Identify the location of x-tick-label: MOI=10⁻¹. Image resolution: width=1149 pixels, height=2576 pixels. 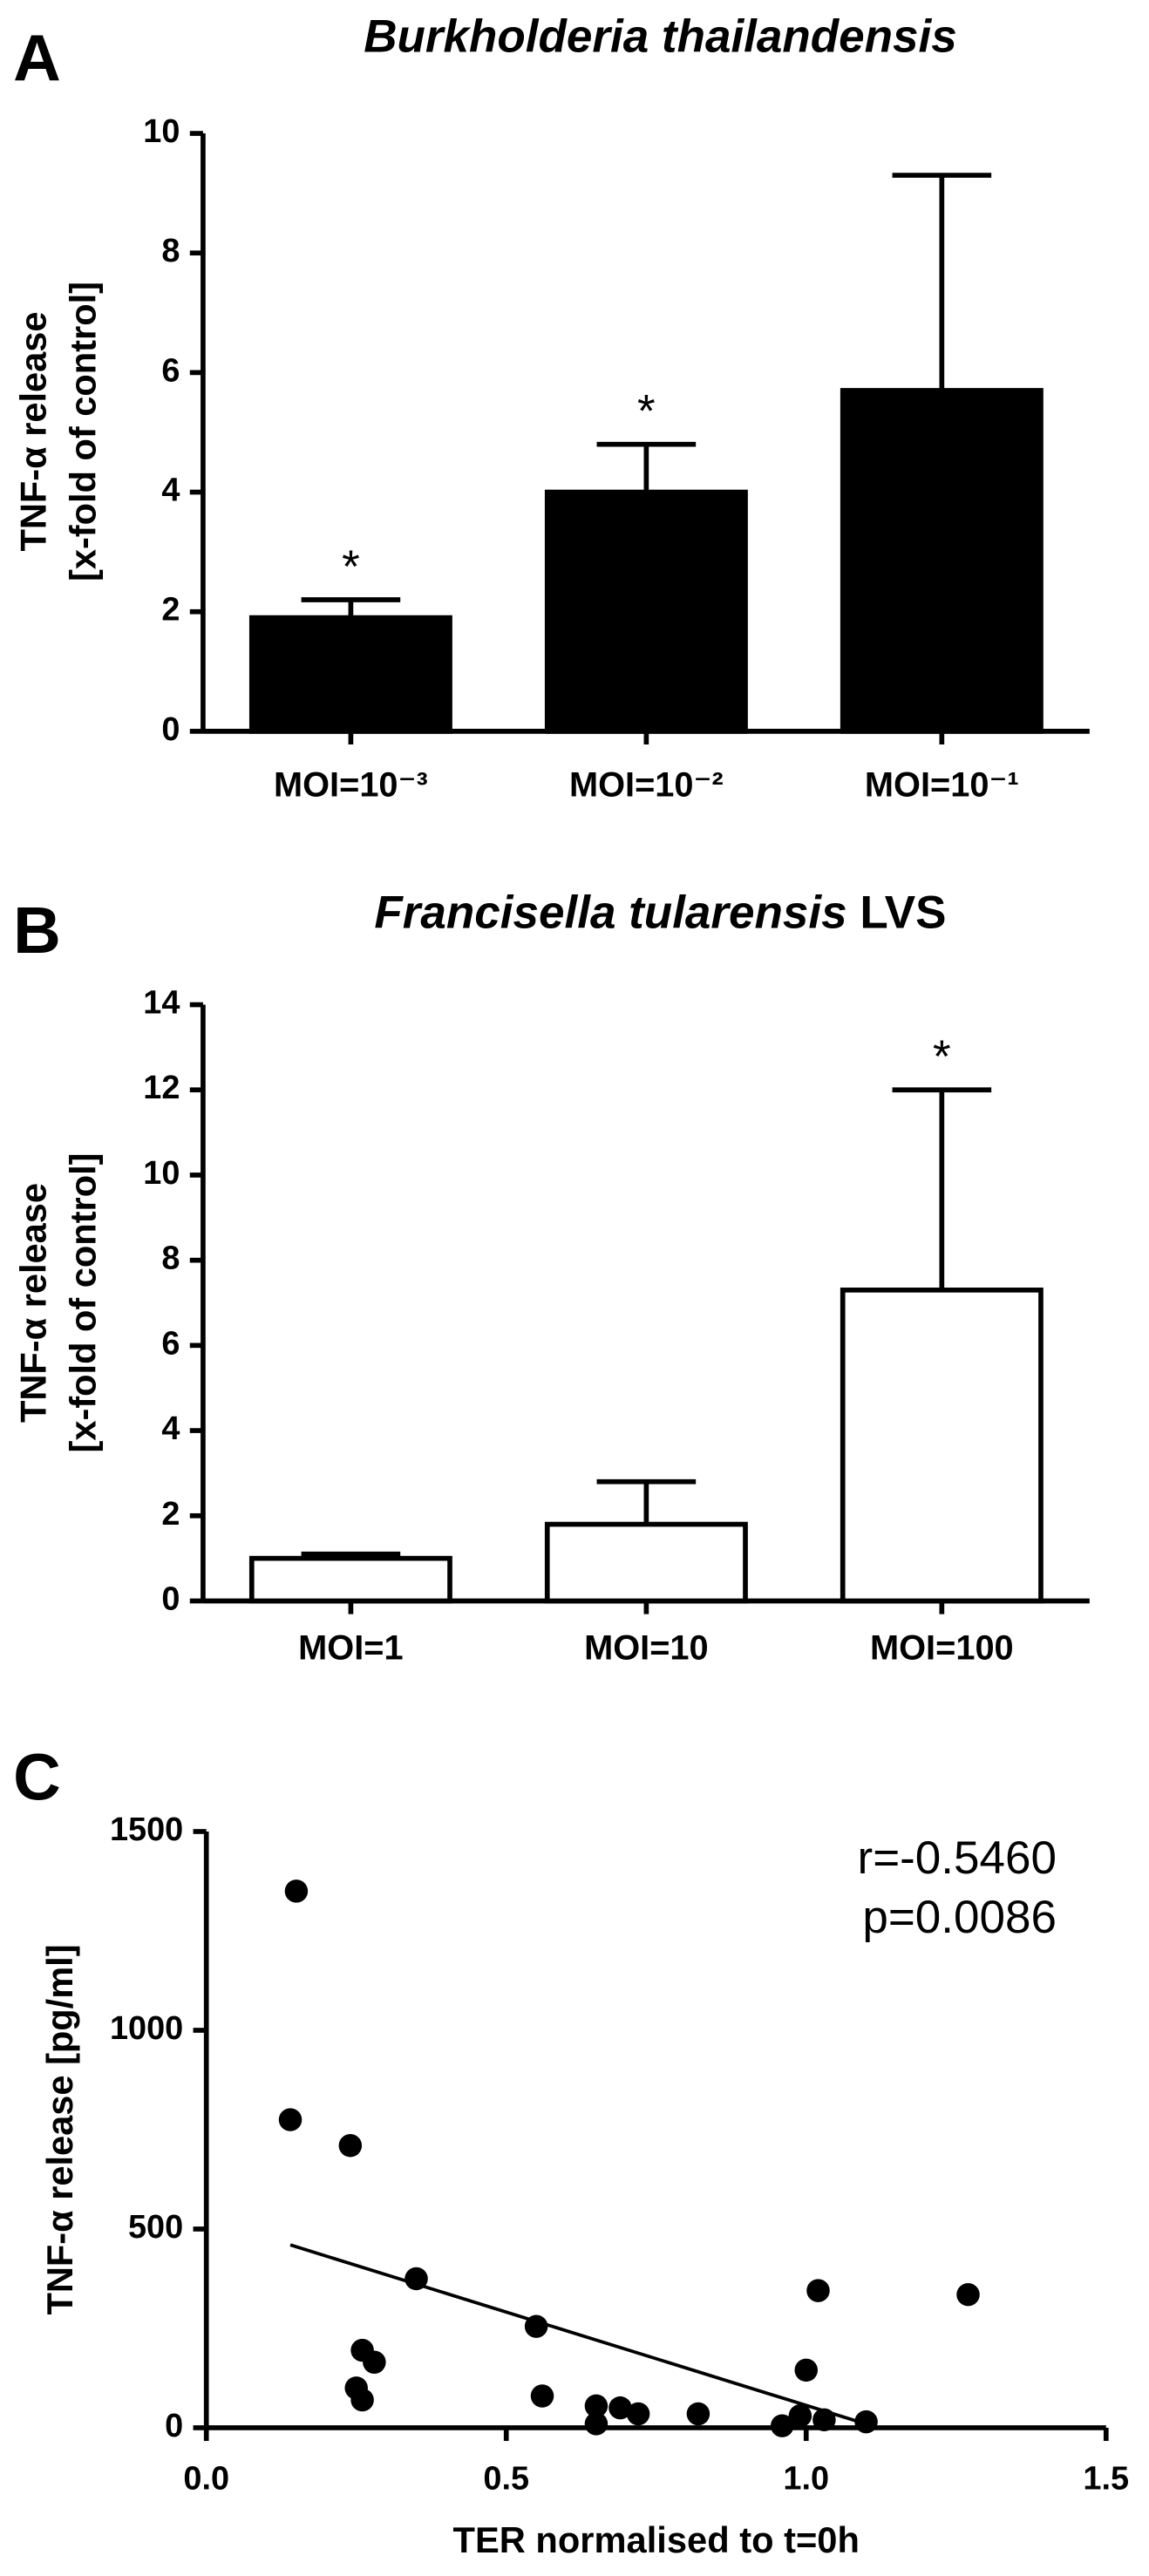
(942, 785).